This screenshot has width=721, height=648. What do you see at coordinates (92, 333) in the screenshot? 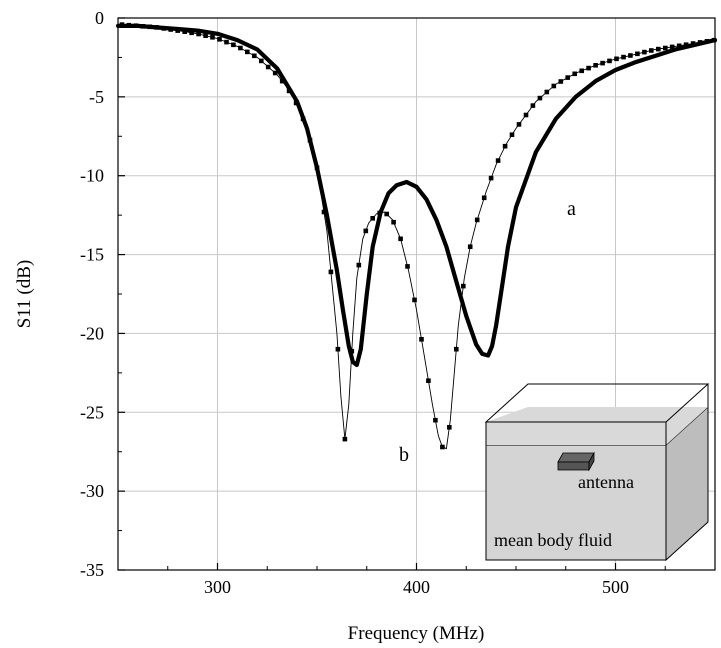
I see `y-tick-label: -20` at bounding box center [92, 333].